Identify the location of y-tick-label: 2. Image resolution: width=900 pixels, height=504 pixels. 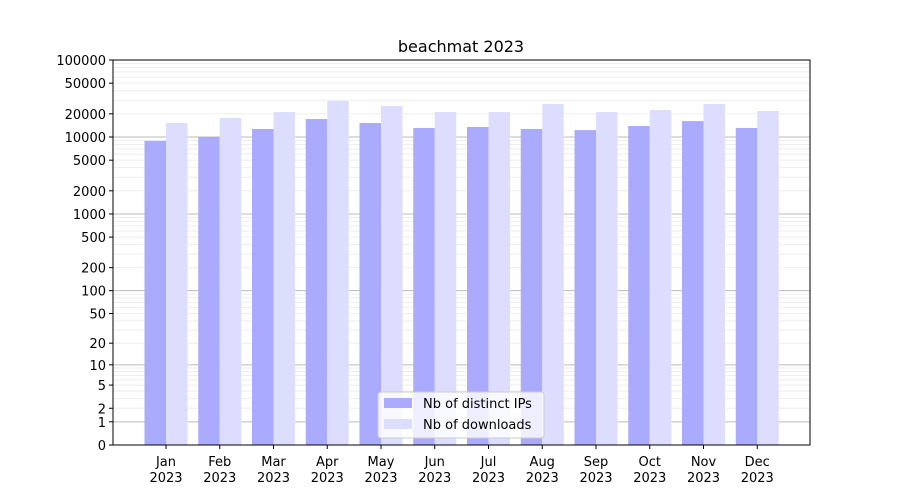
(102, 409).